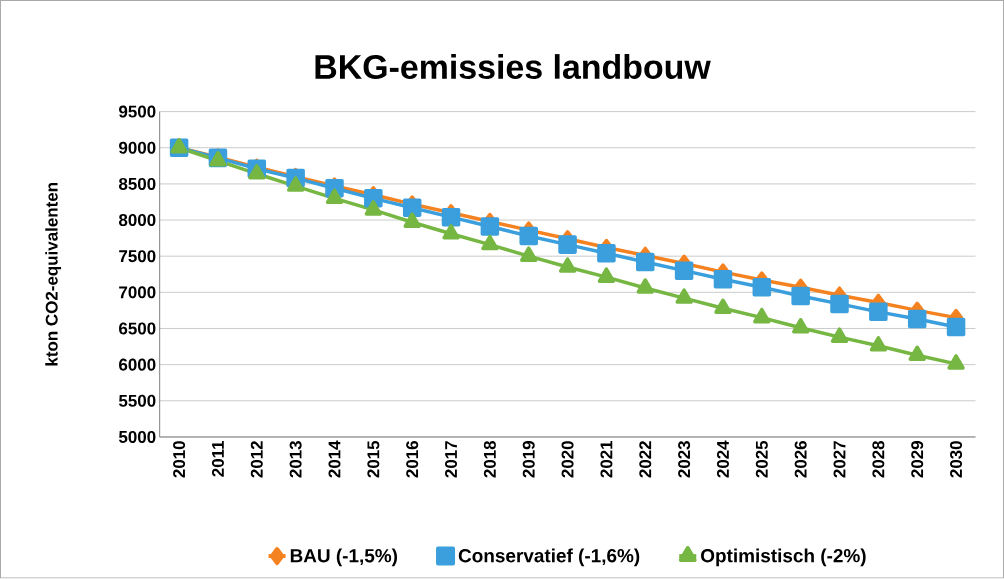  What do you see at coordinates (645, 459) in the screenshot?
I see `x-tick-label: 2022` at bounding box center [645, 459].